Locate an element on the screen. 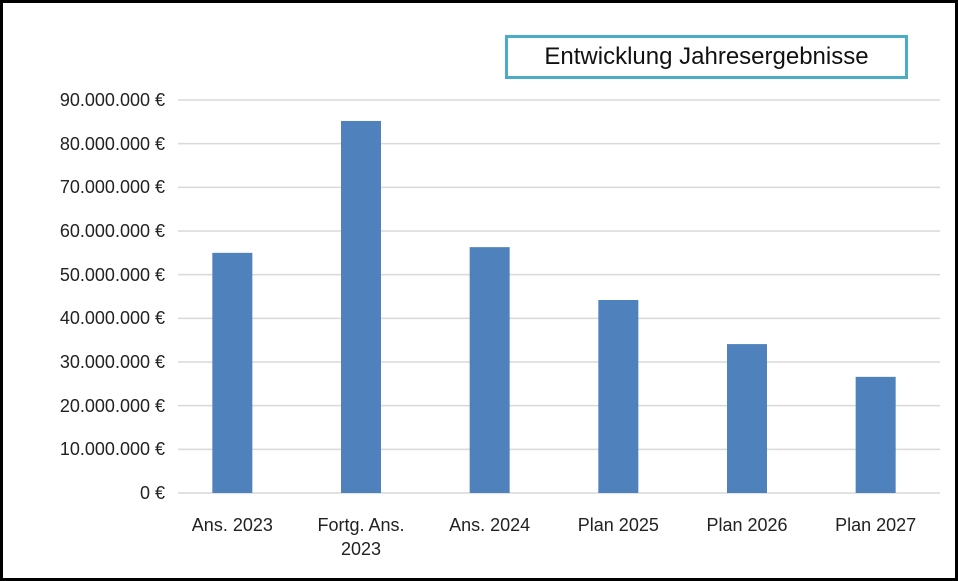 This screenshot has height=581, width=958. y-tick-label: 80.000.000 € is located at coordinates (112, 143).